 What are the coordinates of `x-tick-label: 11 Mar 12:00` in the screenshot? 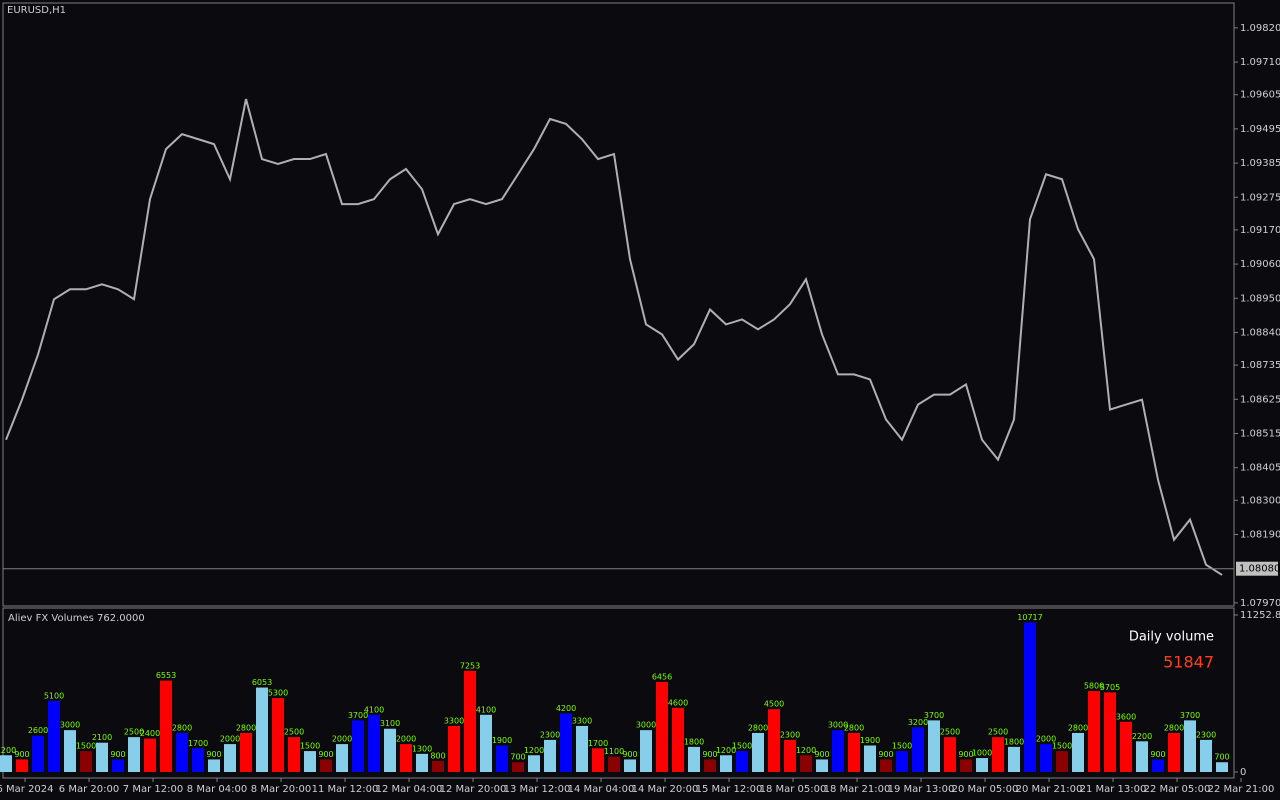 It's located at (345, 789).